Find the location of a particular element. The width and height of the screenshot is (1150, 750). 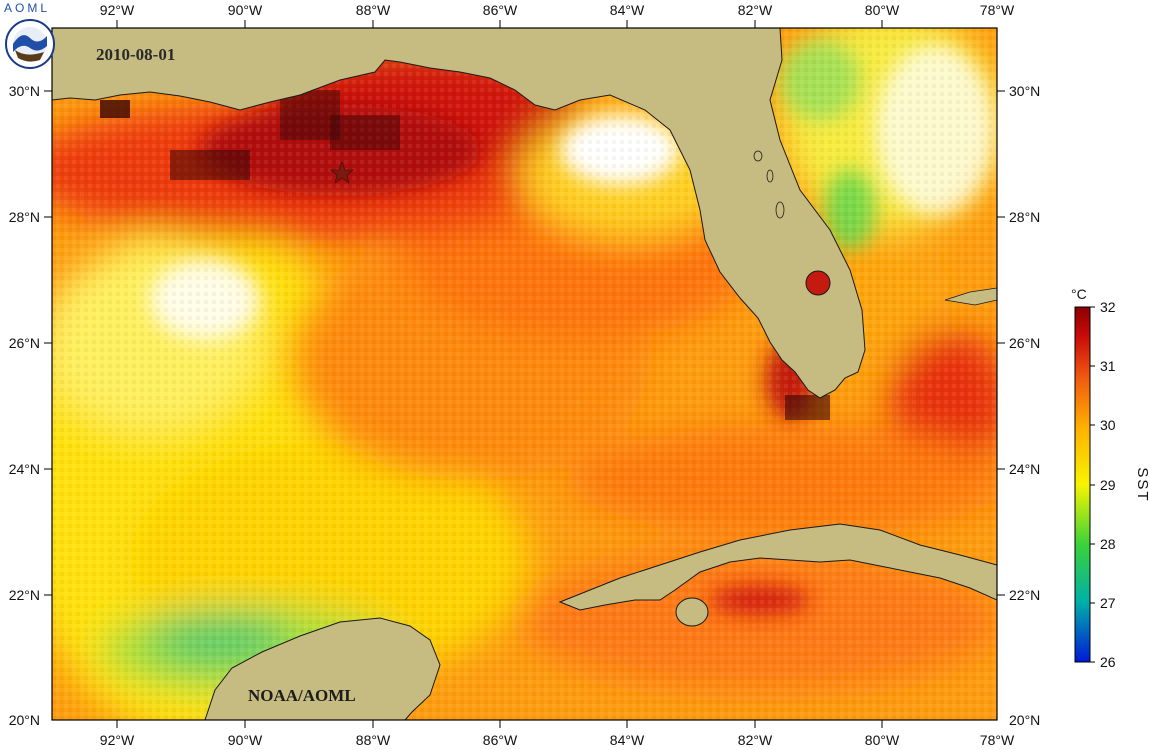

colorbar-tick-marks is located at coordinates (1092, 484).